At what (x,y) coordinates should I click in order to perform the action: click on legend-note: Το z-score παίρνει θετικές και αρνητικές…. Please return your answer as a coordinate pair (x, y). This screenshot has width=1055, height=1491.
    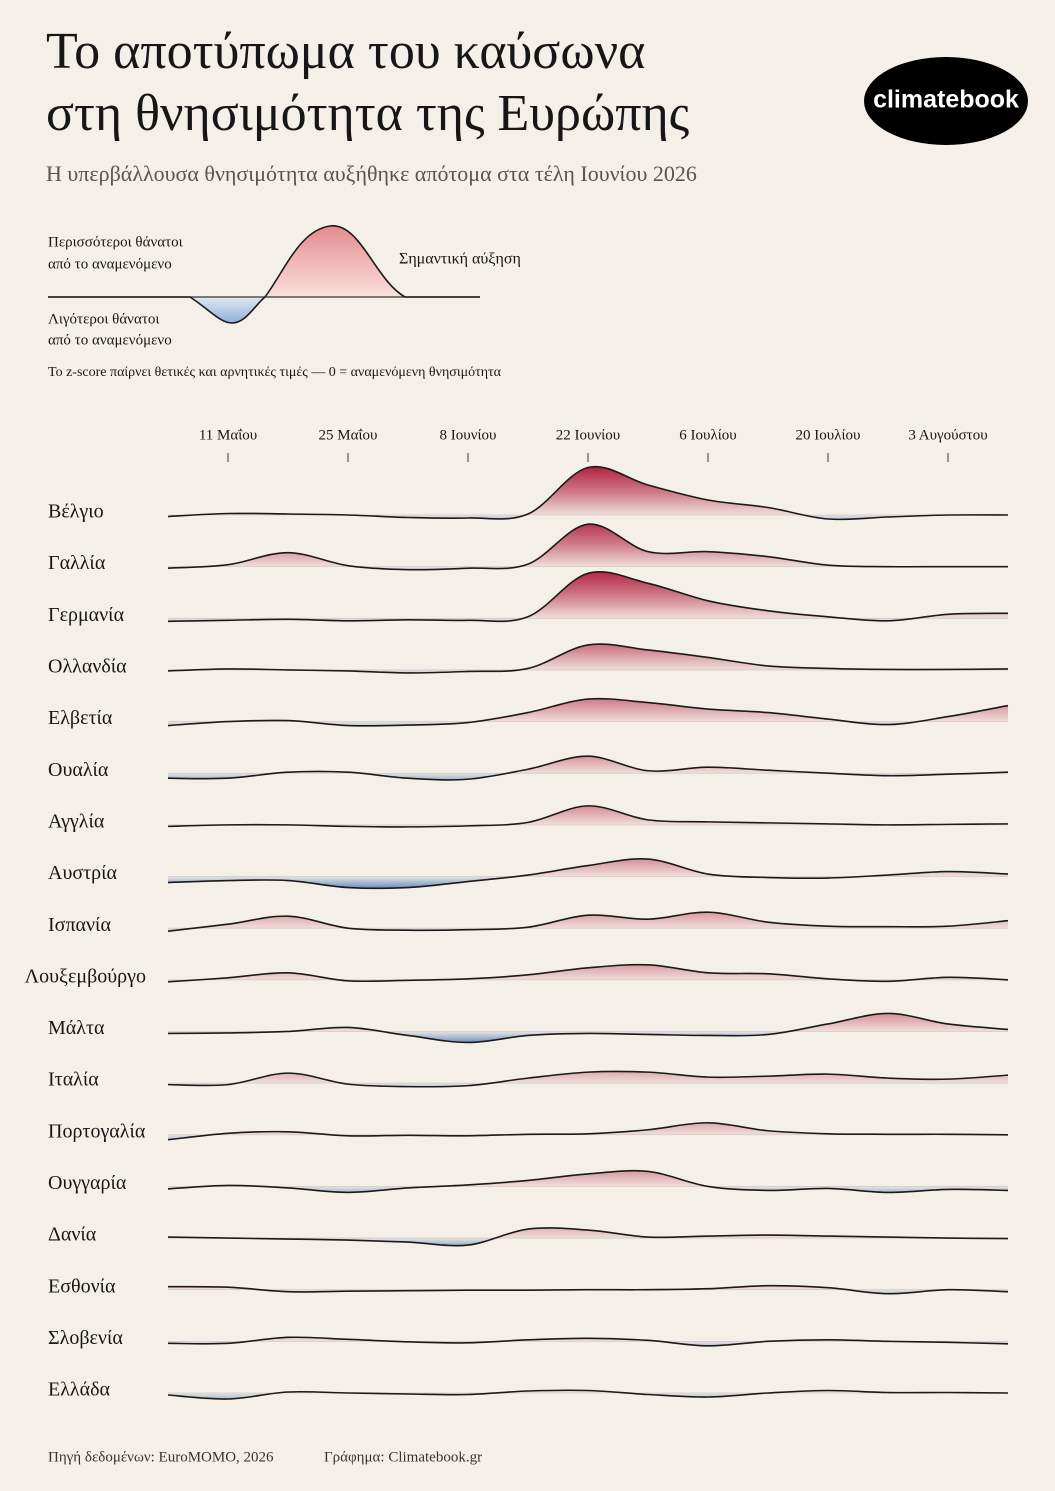
    Looking at the image, I should click on (275, 372).